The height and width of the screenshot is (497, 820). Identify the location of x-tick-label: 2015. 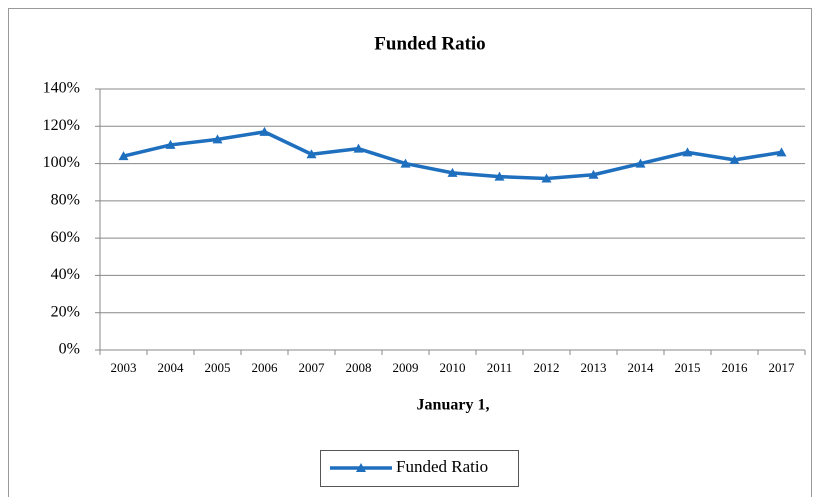
(688, 367).